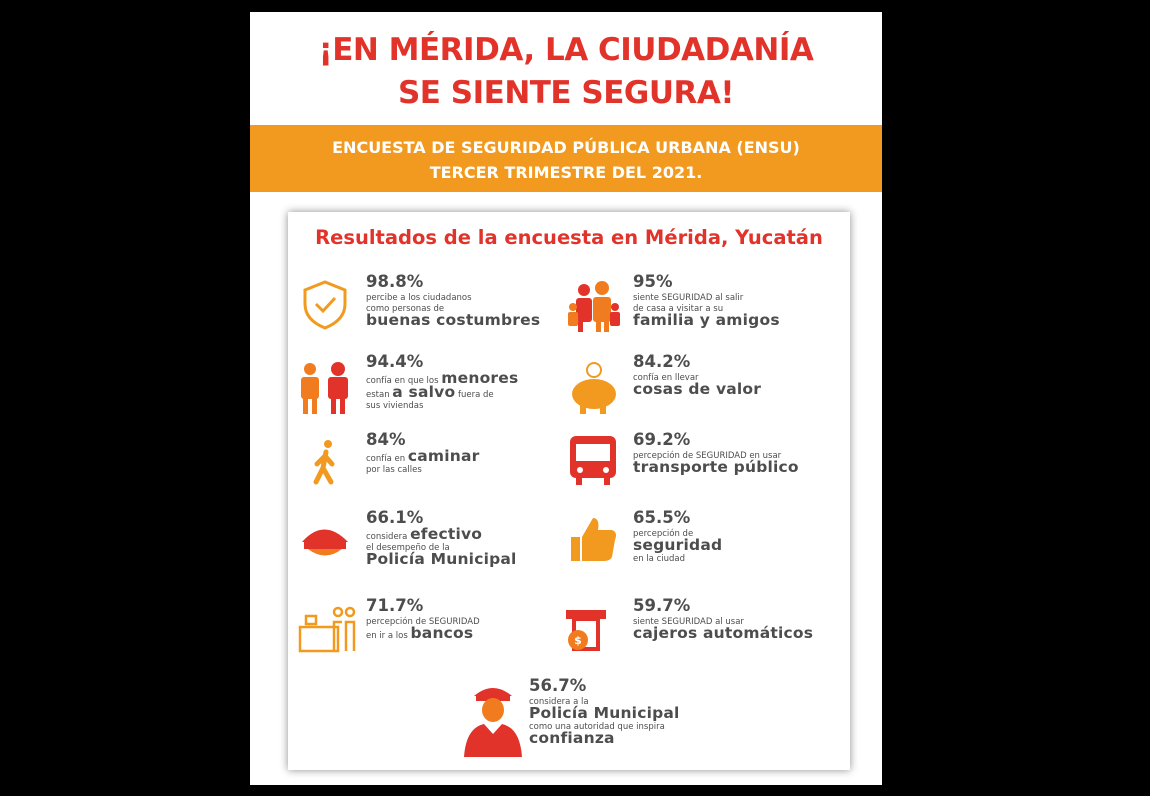 This screenshot has width=1150, height=796. What do you see at coordinates (566, 93) in the screenshot?
I see `title: SE SIENTE SEGURA!` at bounding box center [566, 93].